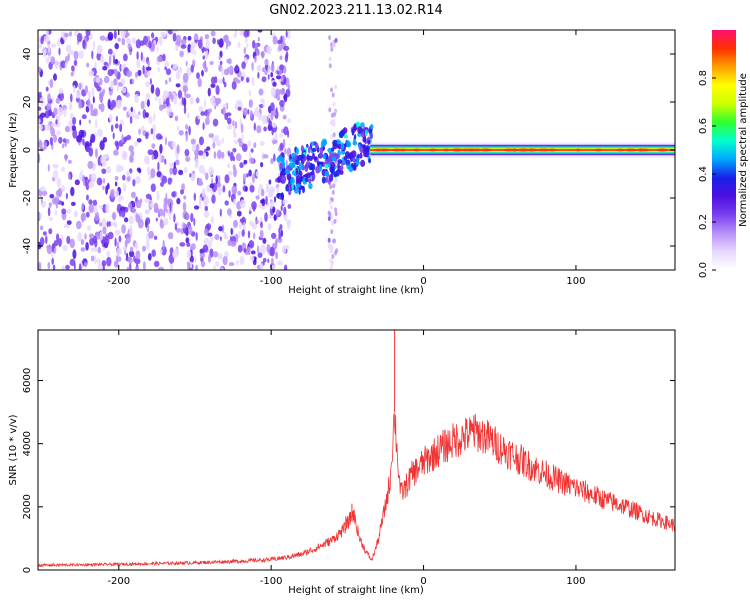 The image size is (750, 600). I want to click on colorbar-gradient, so click(724, 150).